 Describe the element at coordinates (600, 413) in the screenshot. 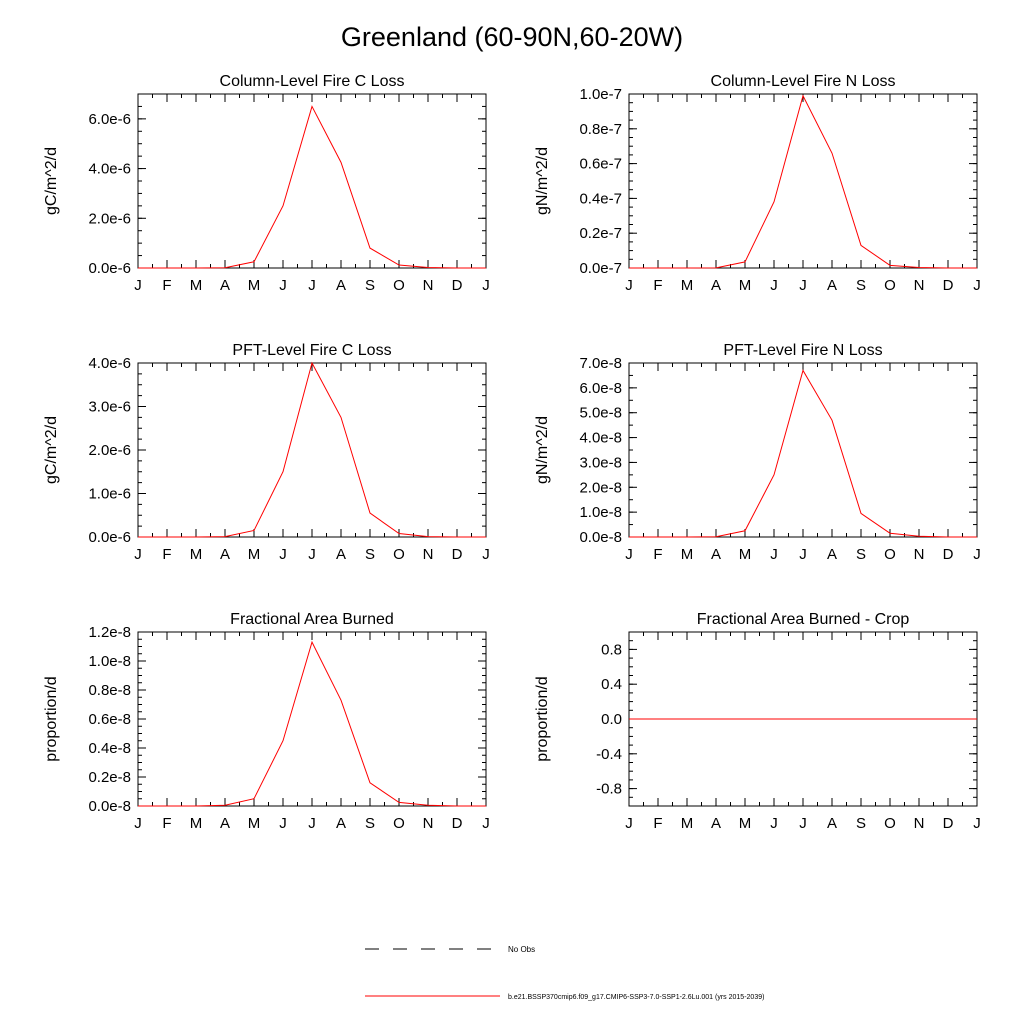

I see `y-tick-label: 5.0e-8` at that location.